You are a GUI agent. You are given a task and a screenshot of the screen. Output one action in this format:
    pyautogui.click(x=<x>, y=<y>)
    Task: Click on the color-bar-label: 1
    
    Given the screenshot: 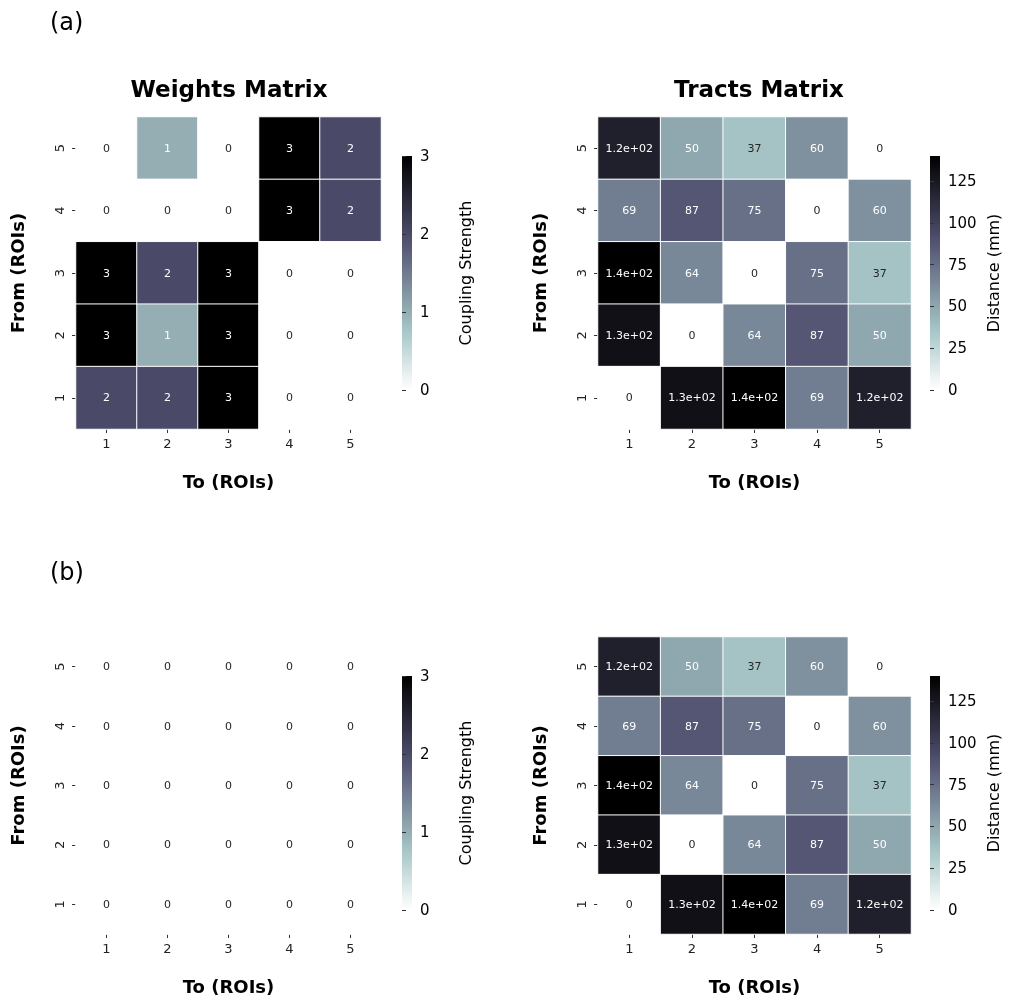 What is the action you would take?
    pyautogui.click(x=425, y=312)
    